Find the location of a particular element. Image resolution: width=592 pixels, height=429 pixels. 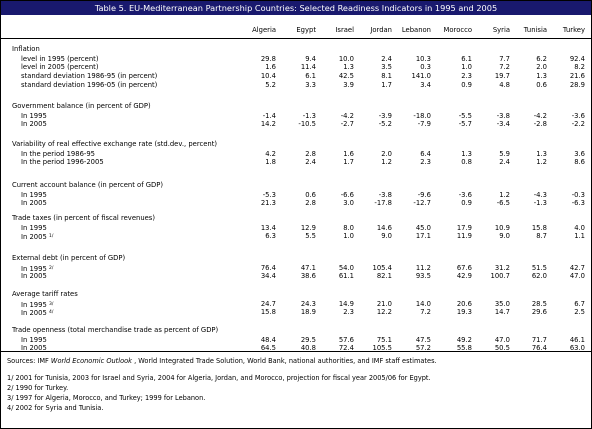

table-cell: 28.5 is located at coordinates (539, 303).